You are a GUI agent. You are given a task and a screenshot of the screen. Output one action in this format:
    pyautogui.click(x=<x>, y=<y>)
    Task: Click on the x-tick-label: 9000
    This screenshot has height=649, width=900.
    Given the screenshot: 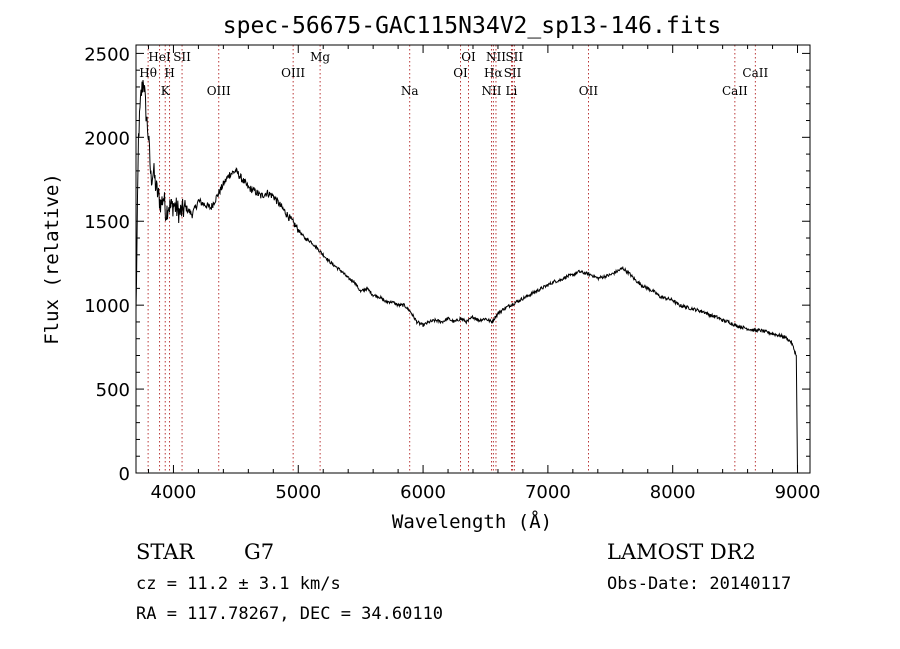 What is the action you would take?
    pyautogui.click(x=798, y=492)
    